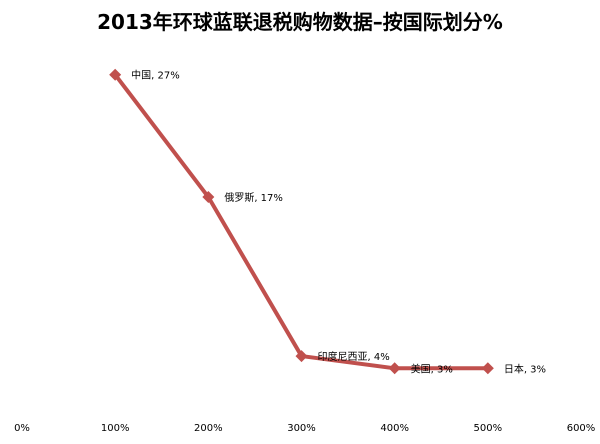  I want to click on x-tick-label: 200%, so click(208, 428).